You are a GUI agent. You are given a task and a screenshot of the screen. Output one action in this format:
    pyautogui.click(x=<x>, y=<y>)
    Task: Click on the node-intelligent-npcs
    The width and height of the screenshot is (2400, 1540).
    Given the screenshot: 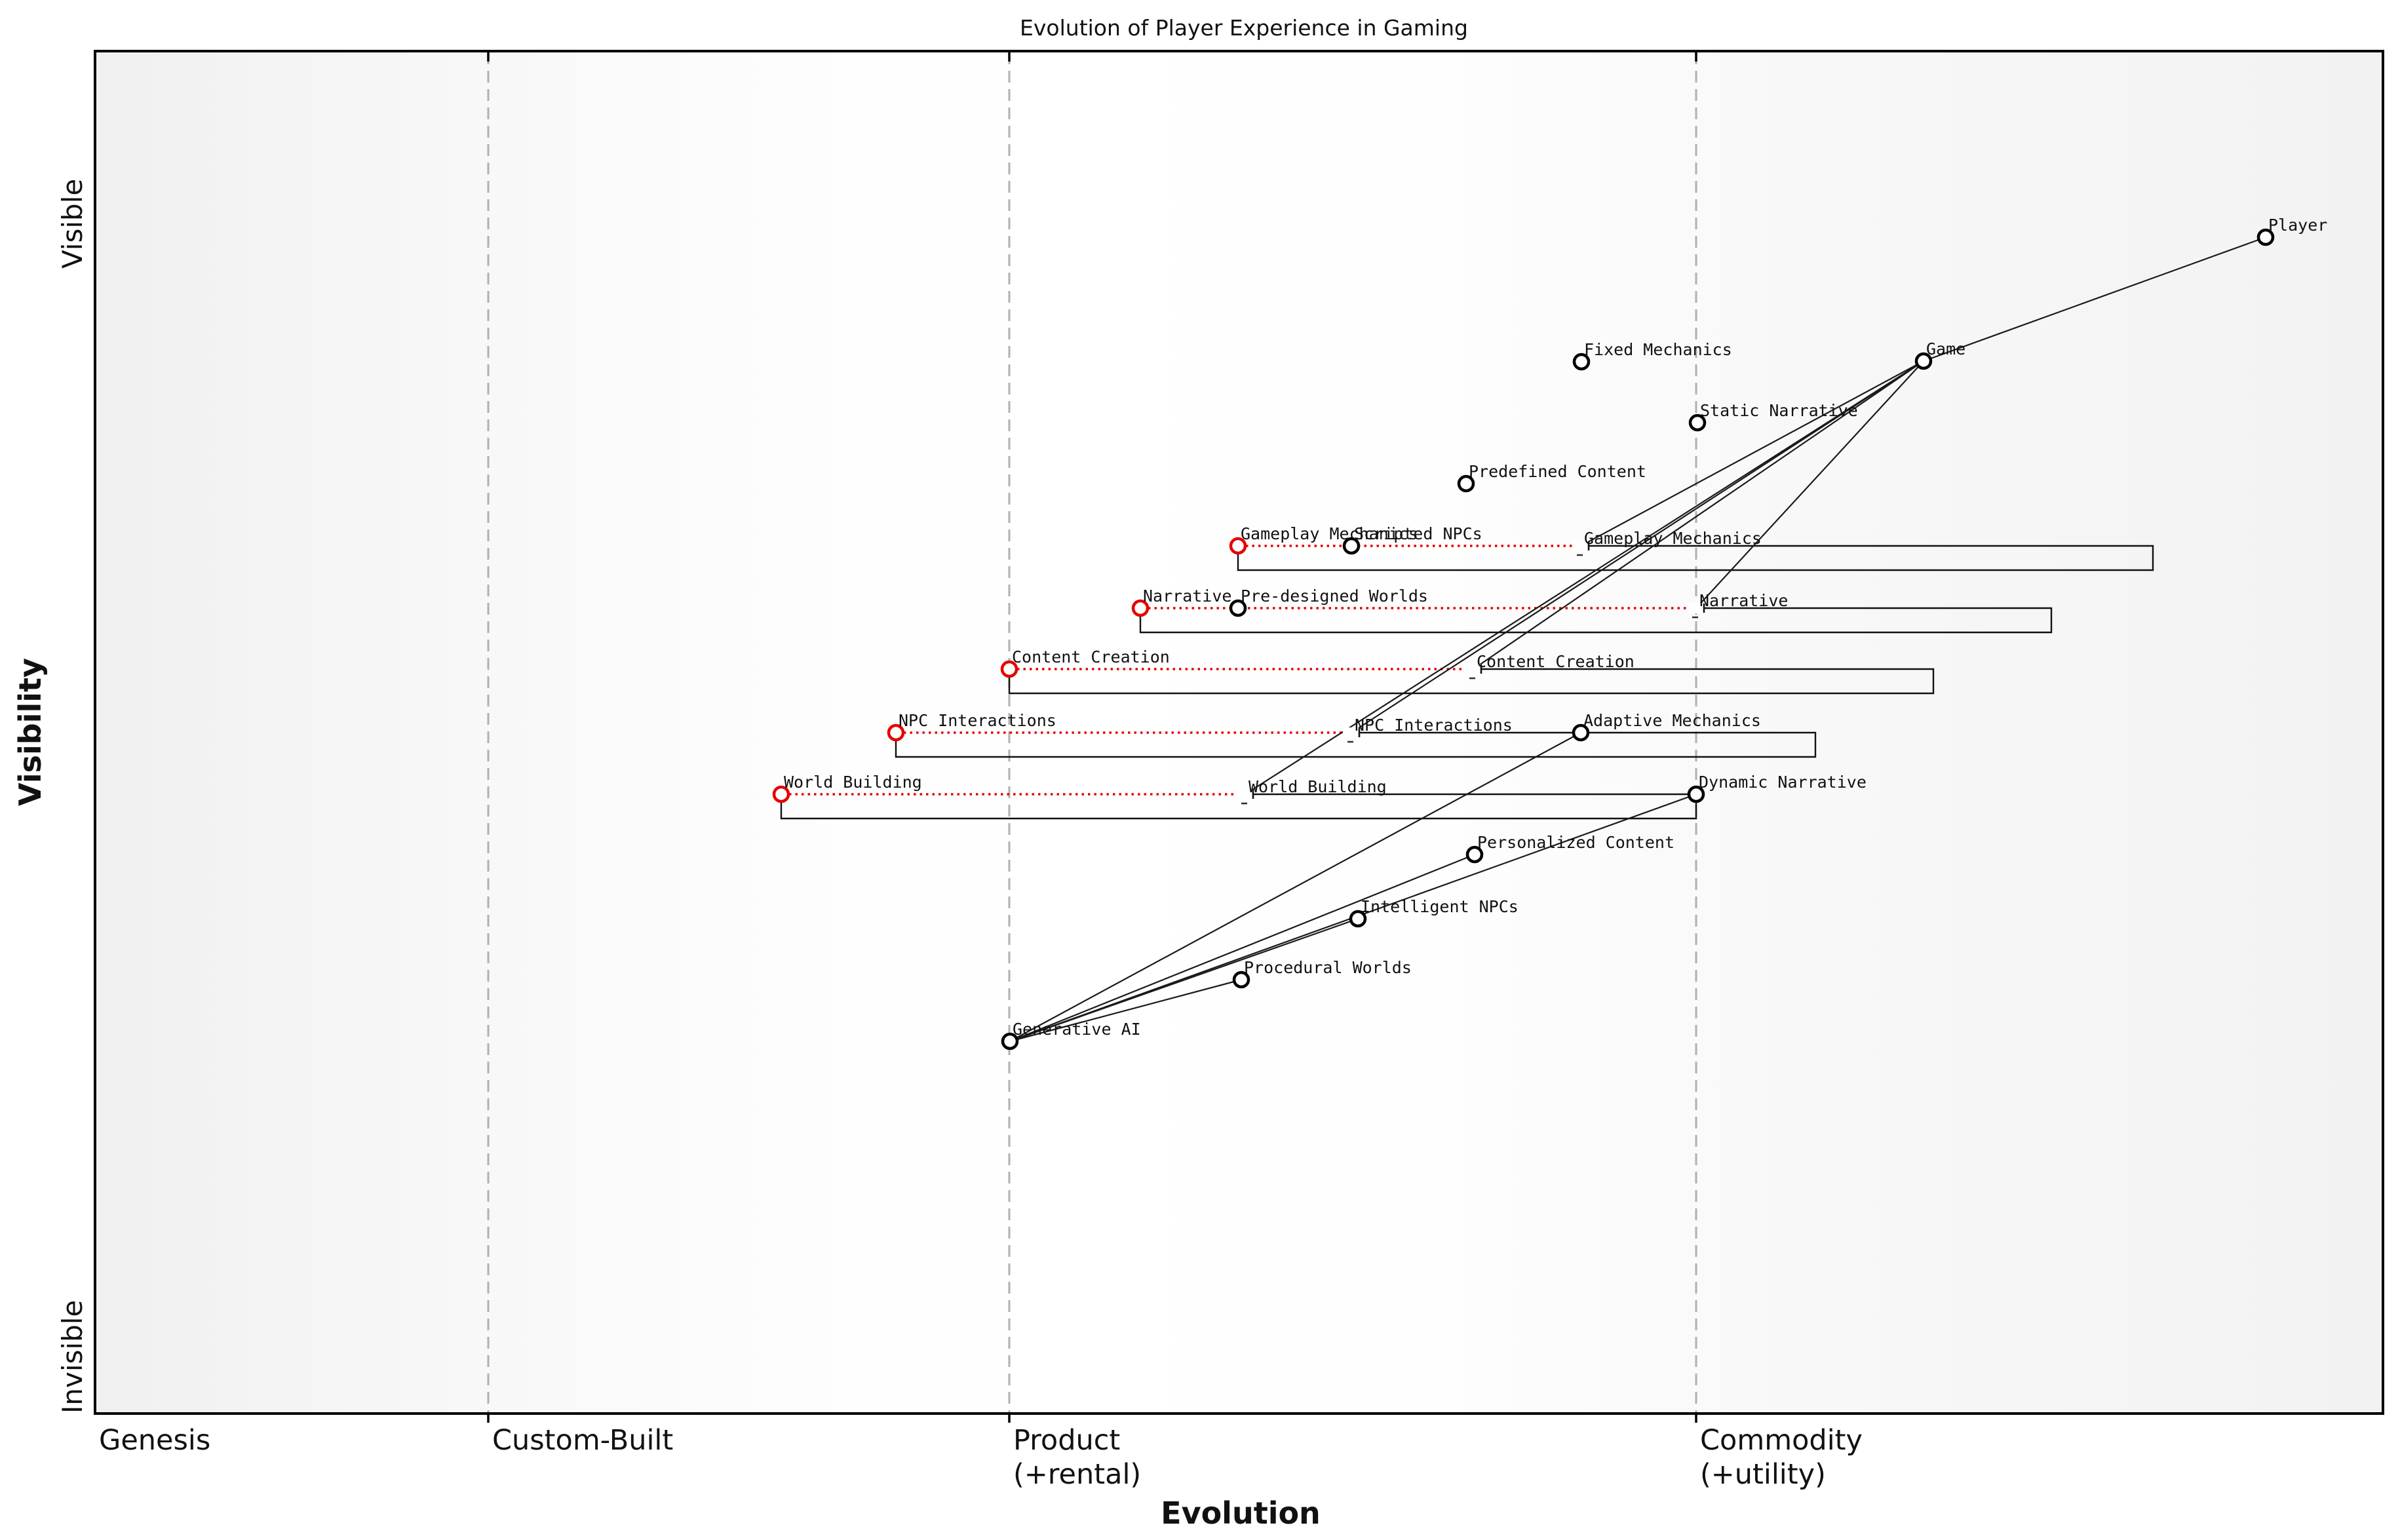 What is the action you would take?
    pyautogui.click(x=1358, y=919)
    